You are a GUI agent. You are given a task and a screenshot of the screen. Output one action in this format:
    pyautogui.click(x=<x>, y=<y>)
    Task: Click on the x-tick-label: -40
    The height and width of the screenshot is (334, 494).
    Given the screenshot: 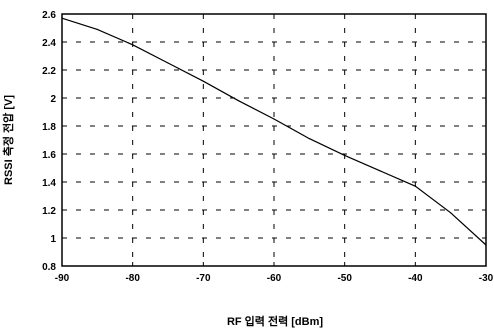 What is the action you would take?
    pyautogui.click(x=415, y=278)
    